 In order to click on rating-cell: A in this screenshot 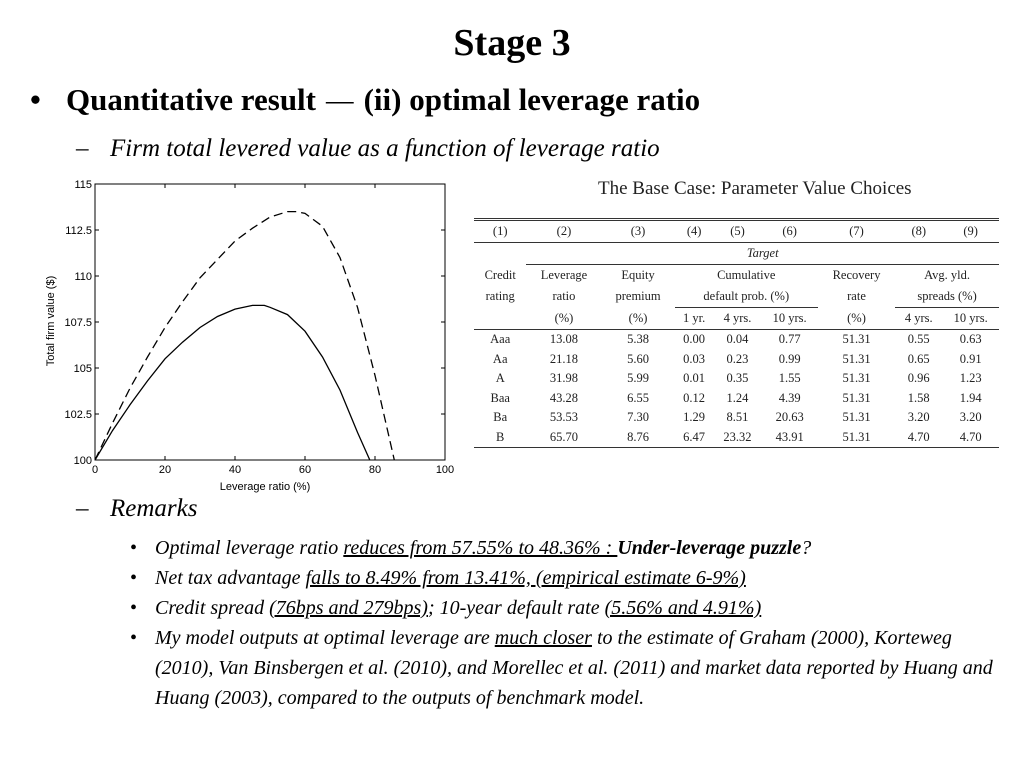, I will do `click(500, 378)`.